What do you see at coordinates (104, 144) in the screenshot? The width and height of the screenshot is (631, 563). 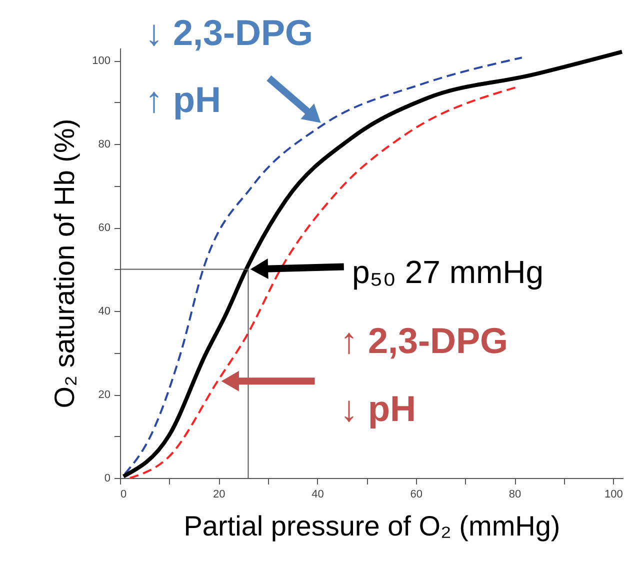 I see `y-tick-label: 80` at bounding box center [104, 144].